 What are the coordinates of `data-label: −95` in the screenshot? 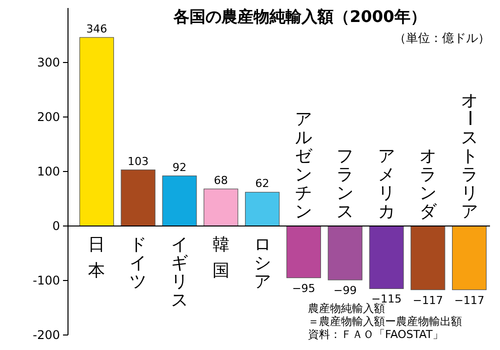 It's located at (304, 288).